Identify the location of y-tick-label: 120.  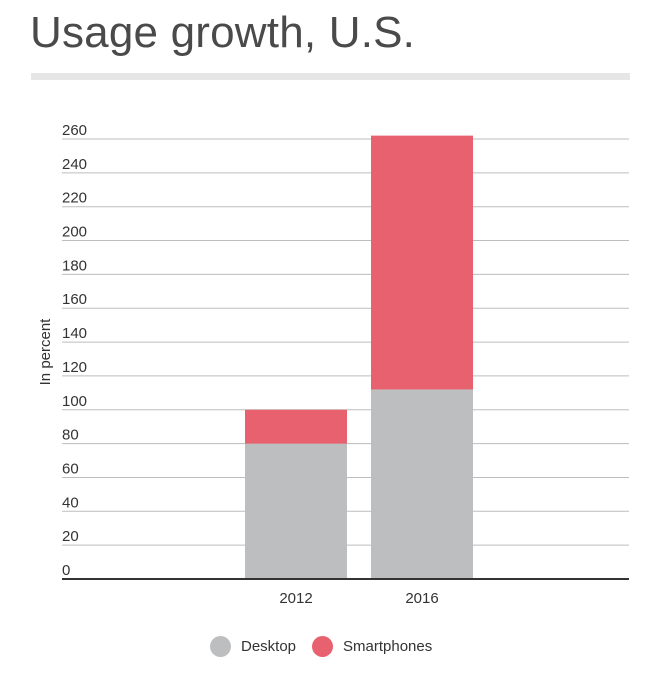
(74, 367).